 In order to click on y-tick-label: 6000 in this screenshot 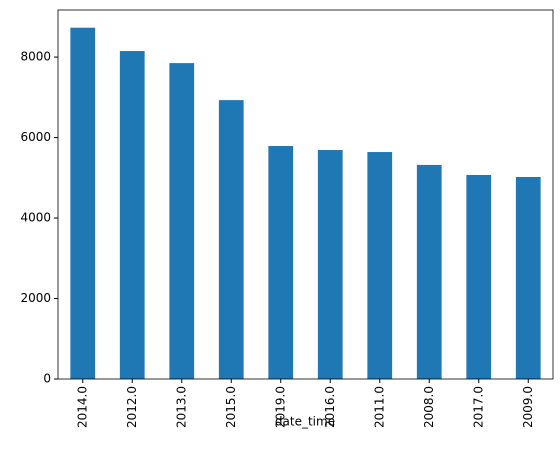, I will do `click(35, 137)`.